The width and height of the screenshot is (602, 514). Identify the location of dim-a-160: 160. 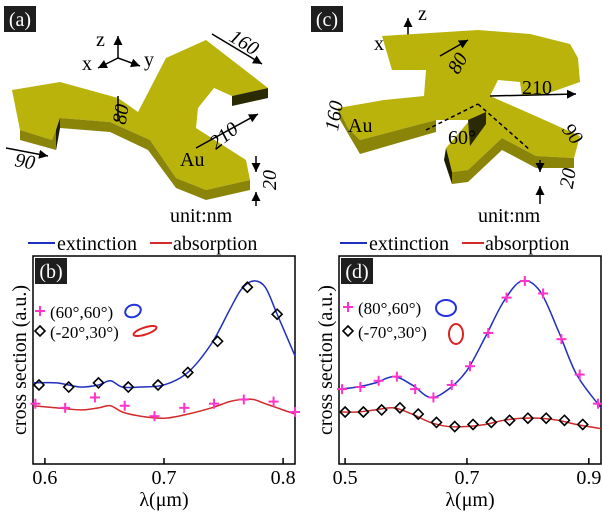
(243, 43).